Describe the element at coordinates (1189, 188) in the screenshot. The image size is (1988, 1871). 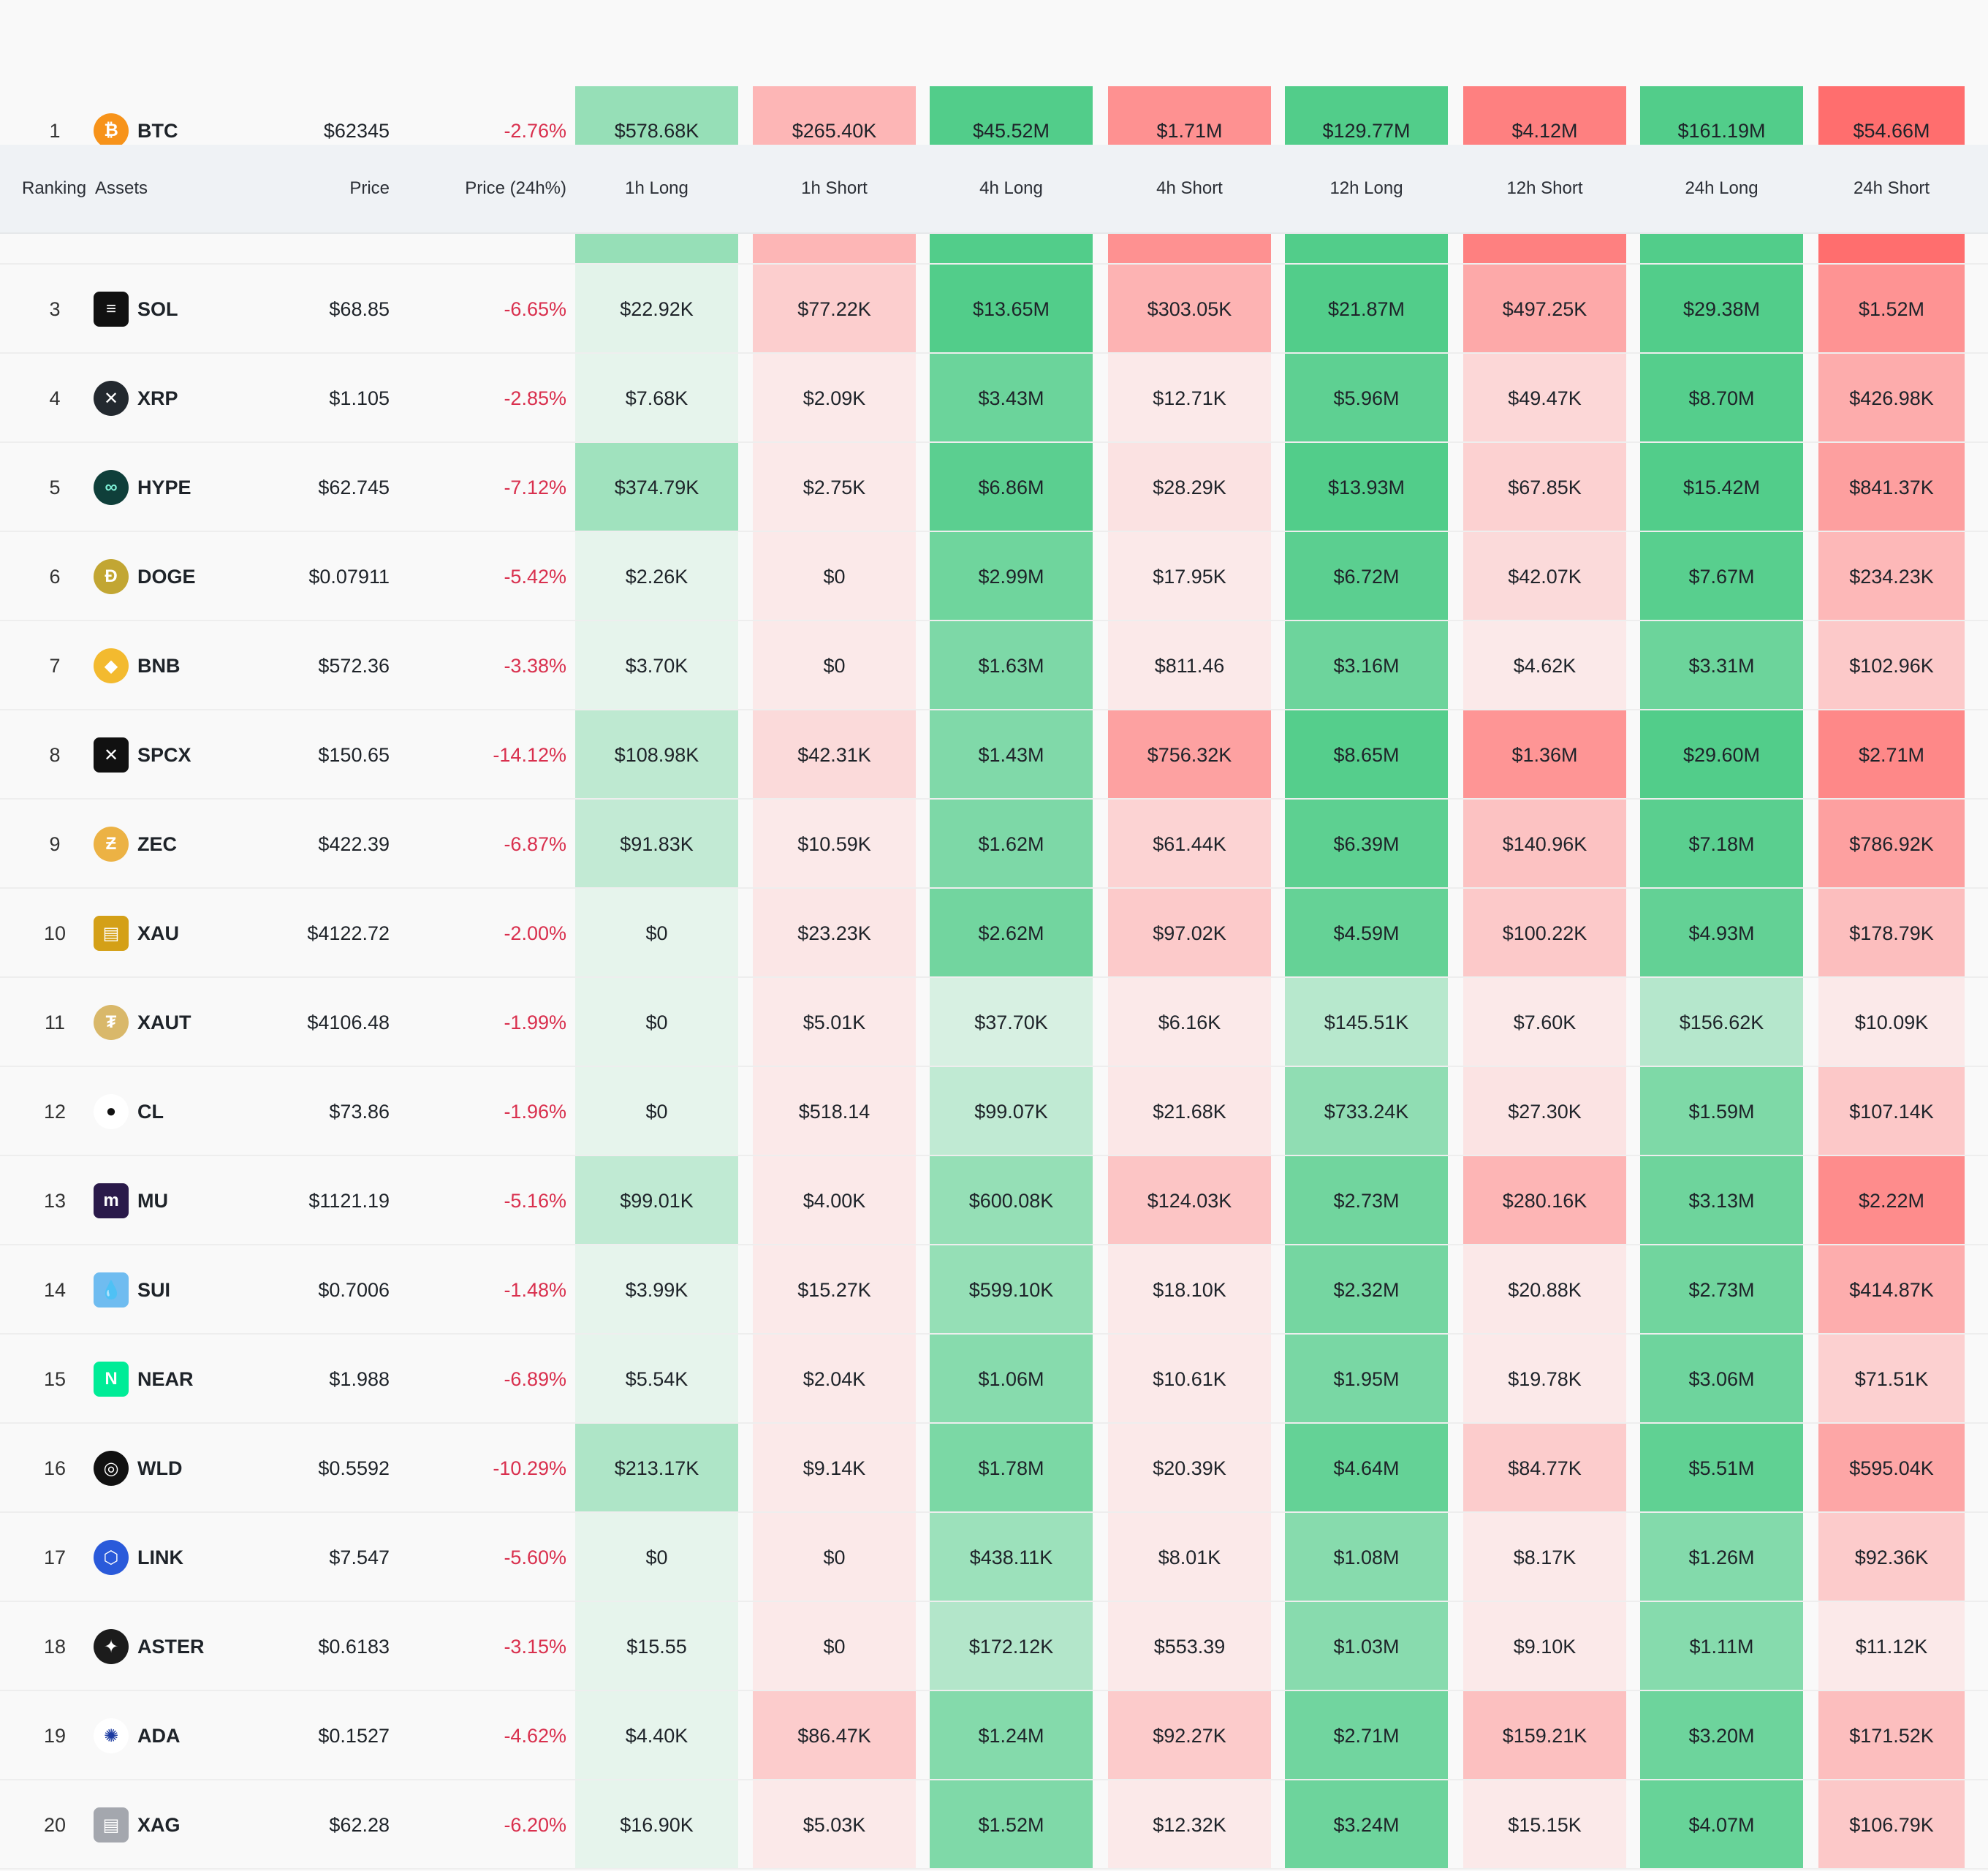
I see `header-4h-short: 4h Short` at that location.